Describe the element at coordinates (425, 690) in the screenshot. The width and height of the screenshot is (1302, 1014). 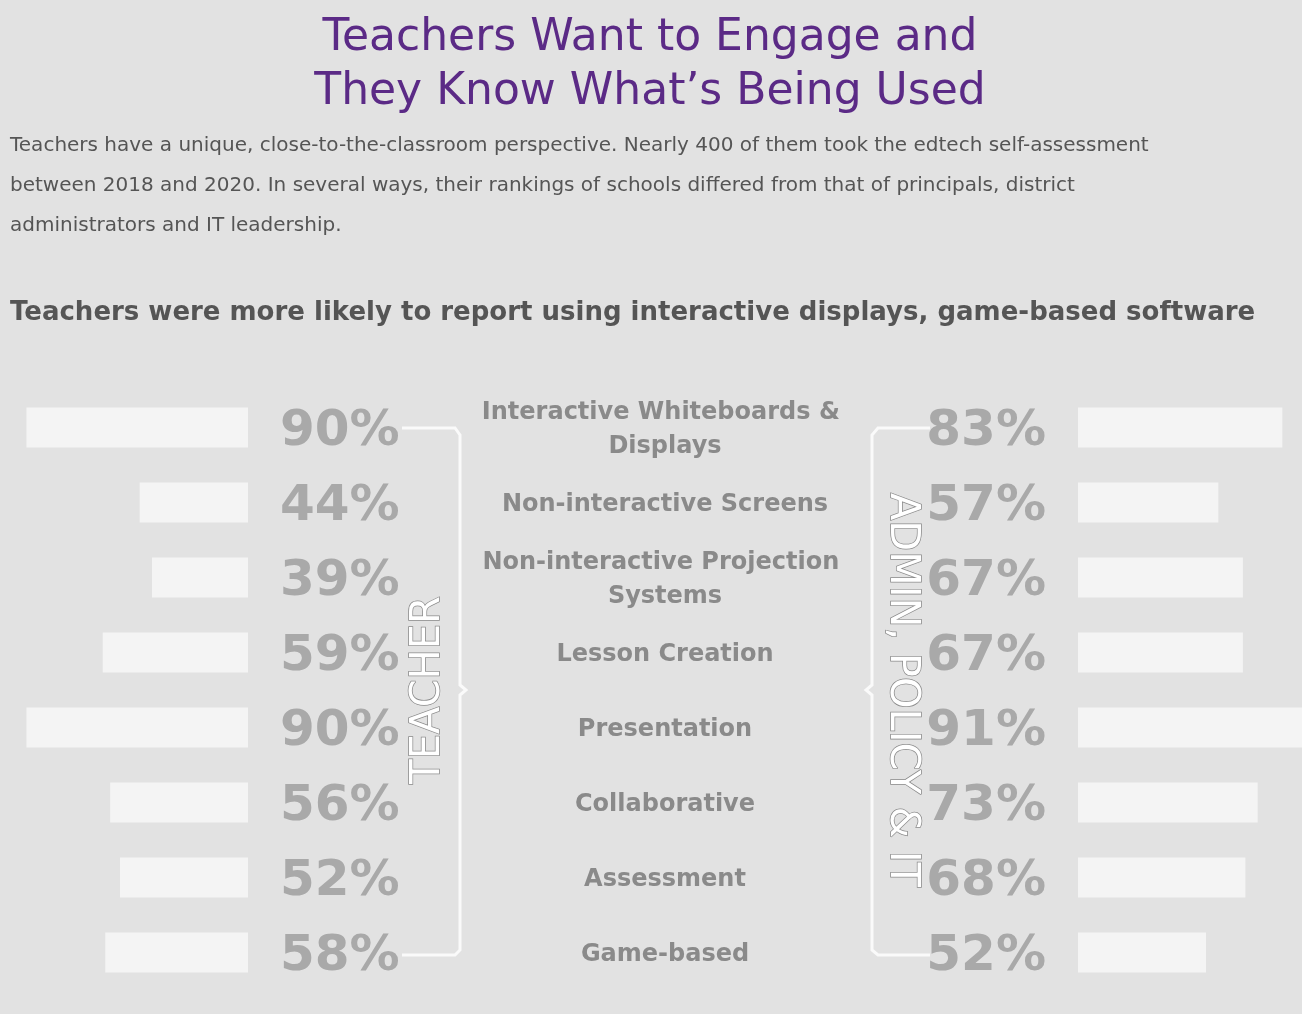
I see `text: TEACHER` at that location.